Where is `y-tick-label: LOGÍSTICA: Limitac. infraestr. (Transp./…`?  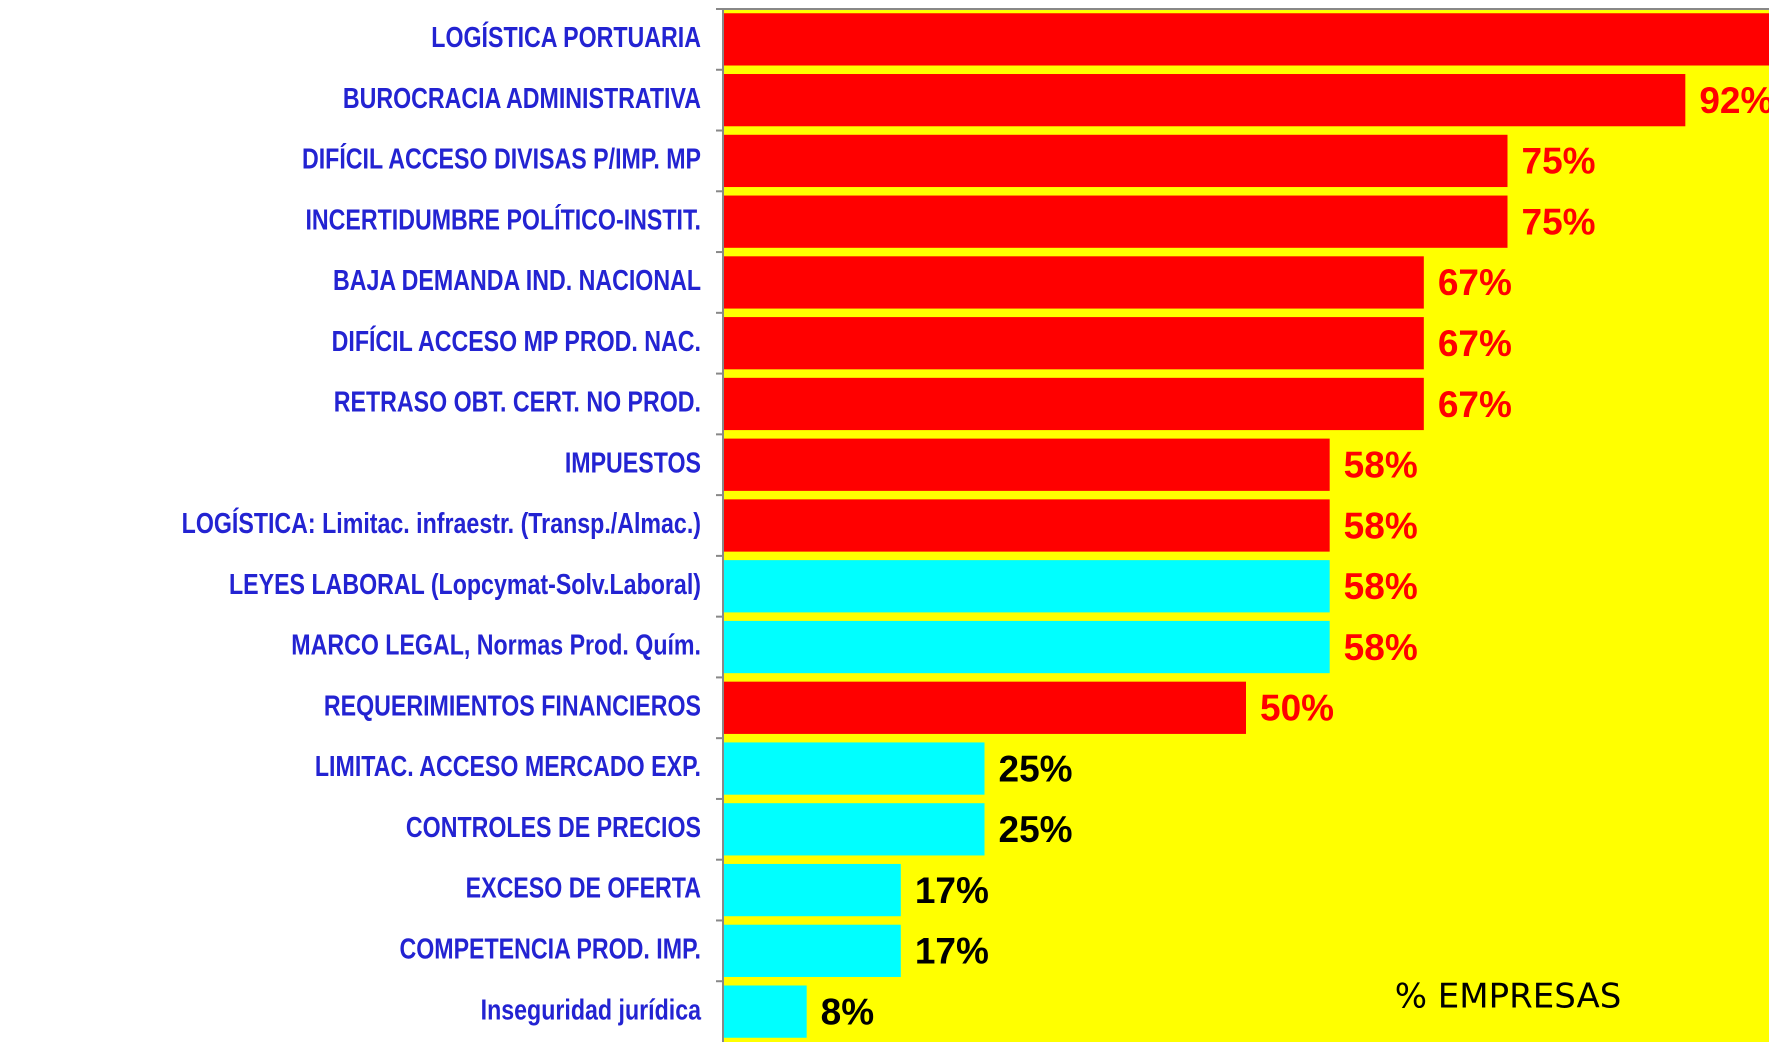
y-tick-label: LOGÍSTICA: Limitac. infraestr. (Transp./… is located at coordinates (441, 523).